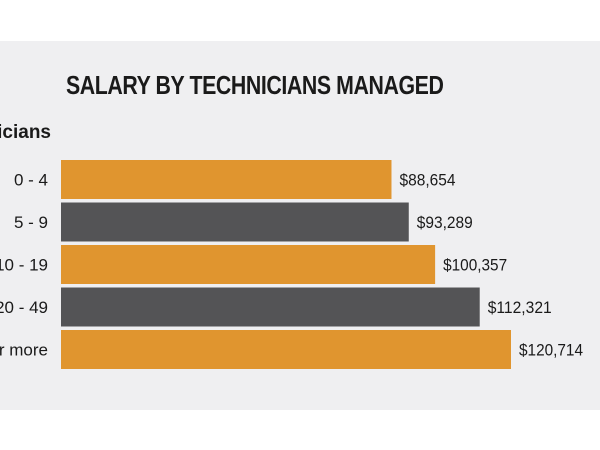  Describe the element at coordinates (427, 180) in the screenshot. I see `value-label-1: $88,654` at that location.